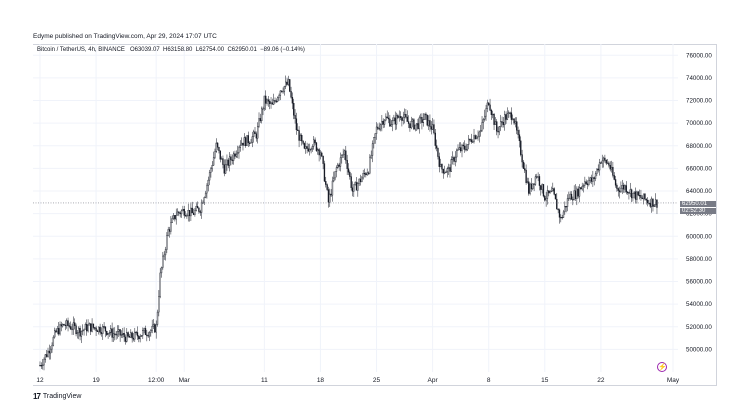 The height and width of the screenshot is (410, 750). I want to click on tradingview-logo: 17 TradingView, so click(57, 396).